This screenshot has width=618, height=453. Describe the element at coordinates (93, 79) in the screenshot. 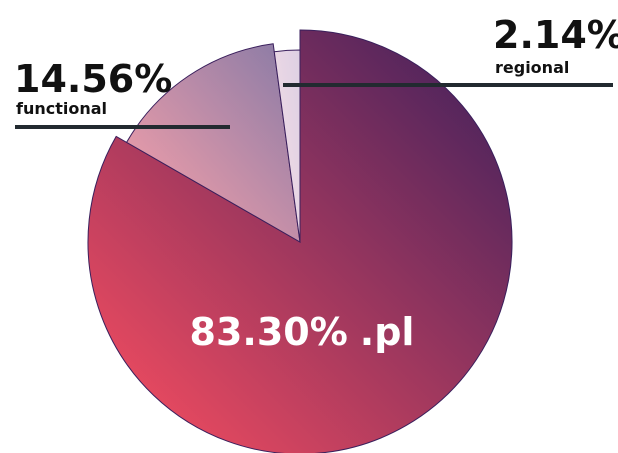

I see `slice-value-label: 14.56%` at that location.